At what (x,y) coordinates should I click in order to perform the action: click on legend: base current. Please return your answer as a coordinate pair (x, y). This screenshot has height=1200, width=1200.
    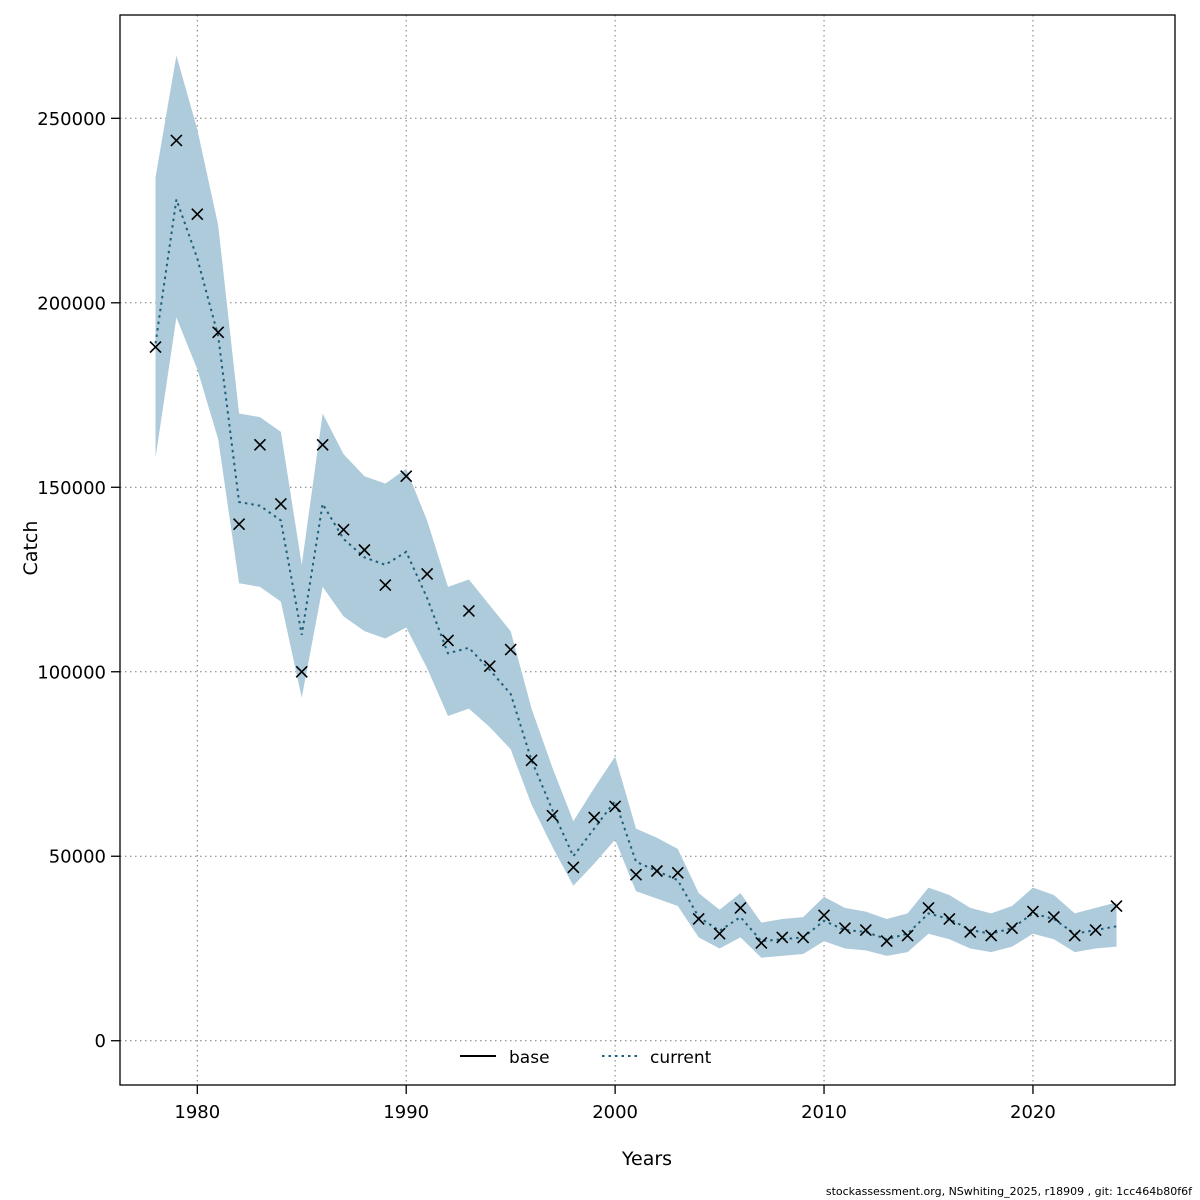
    Looking at the image, I should click on (586, 1058).